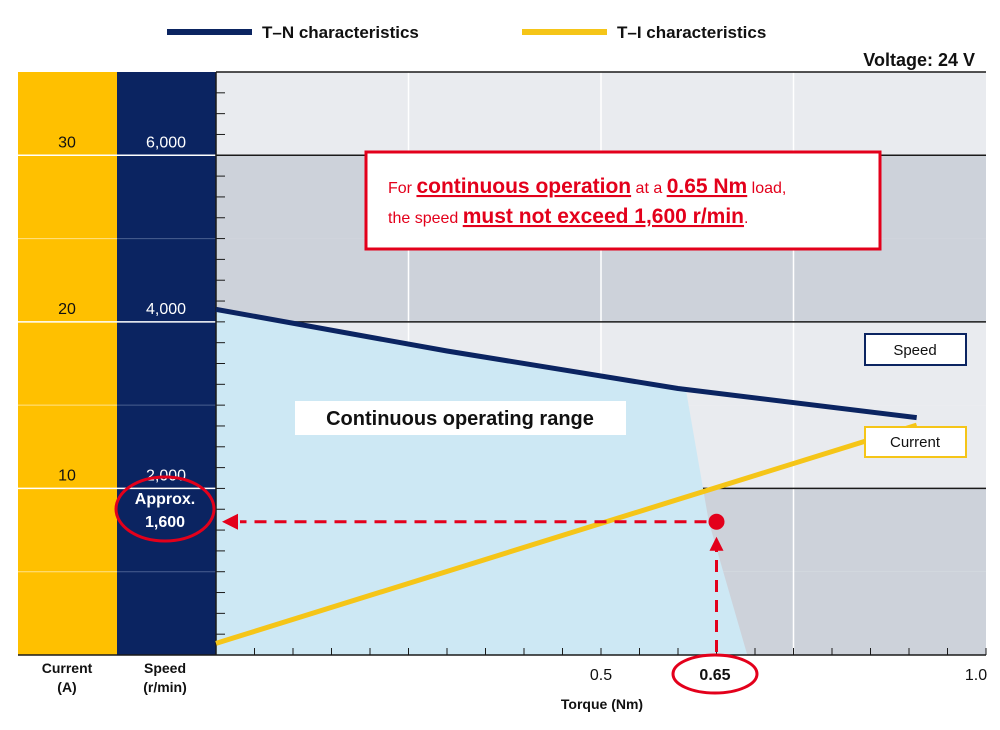  What do you see at coordinates (166, 142) in the screenshot?
I see `speed-tick-label: 6,000` at bounding box center [166, 142].